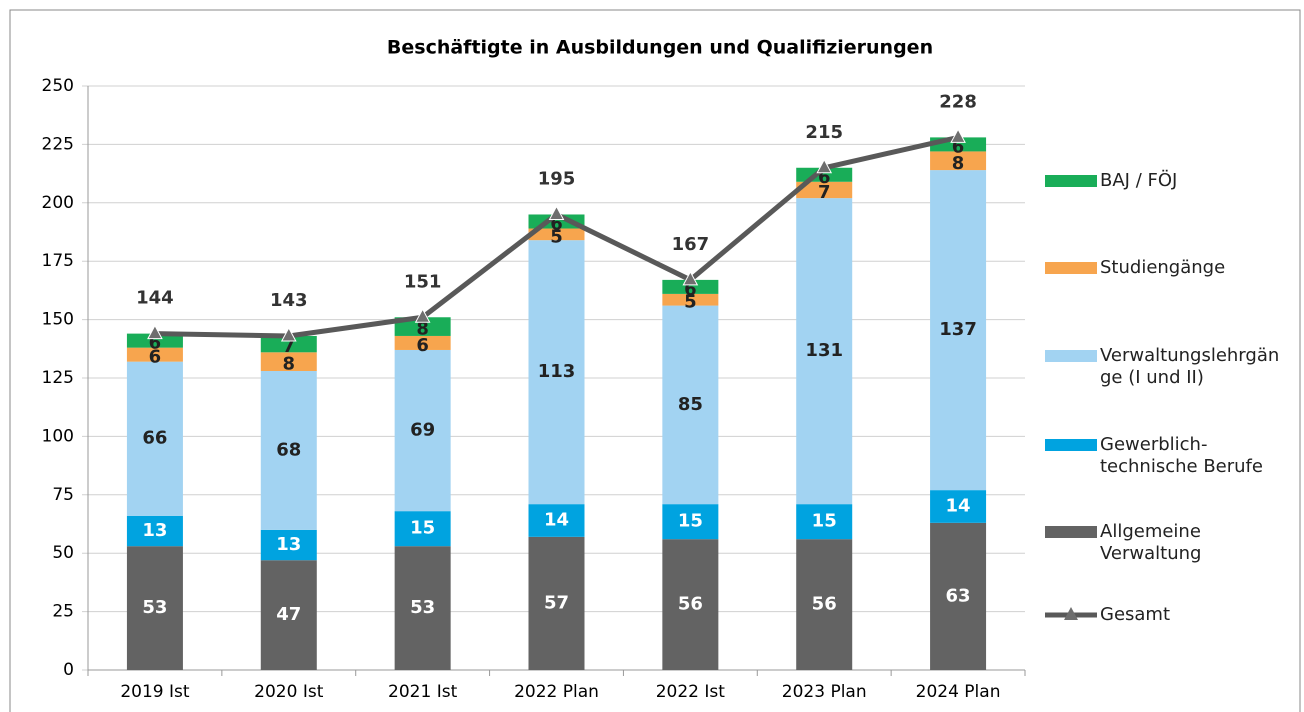  I want to click on legend-label: Studiengänge, so click(1163, 267).